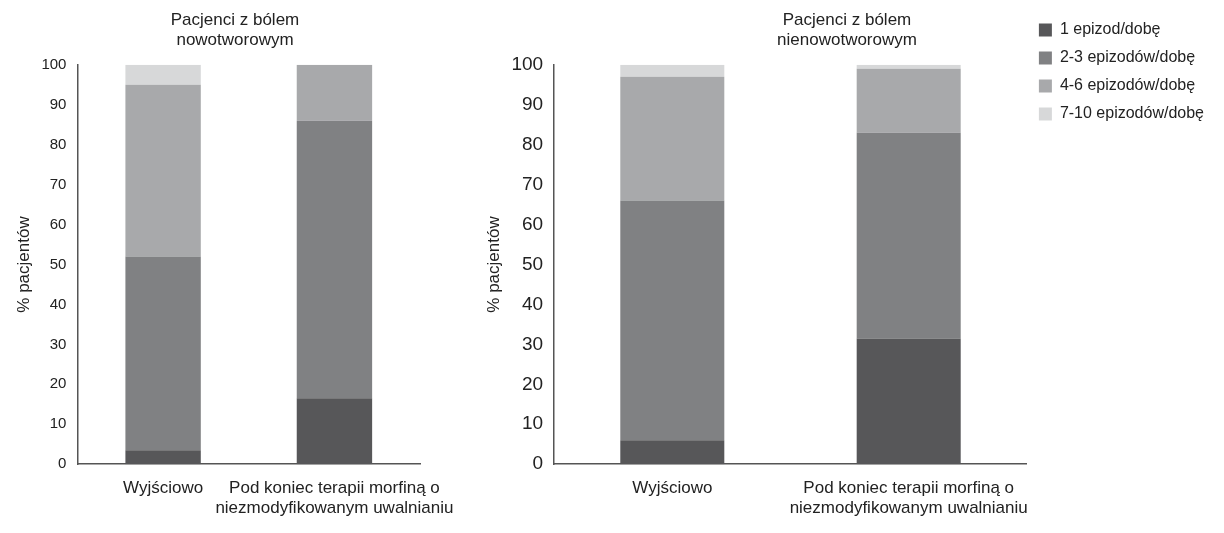 The height and width of the screenshot is (533, 1224). Describe the element at coordinates (1132, 113) in the screenshot. I see `legend-label: 7-10 epizodów/dobę` at that location.